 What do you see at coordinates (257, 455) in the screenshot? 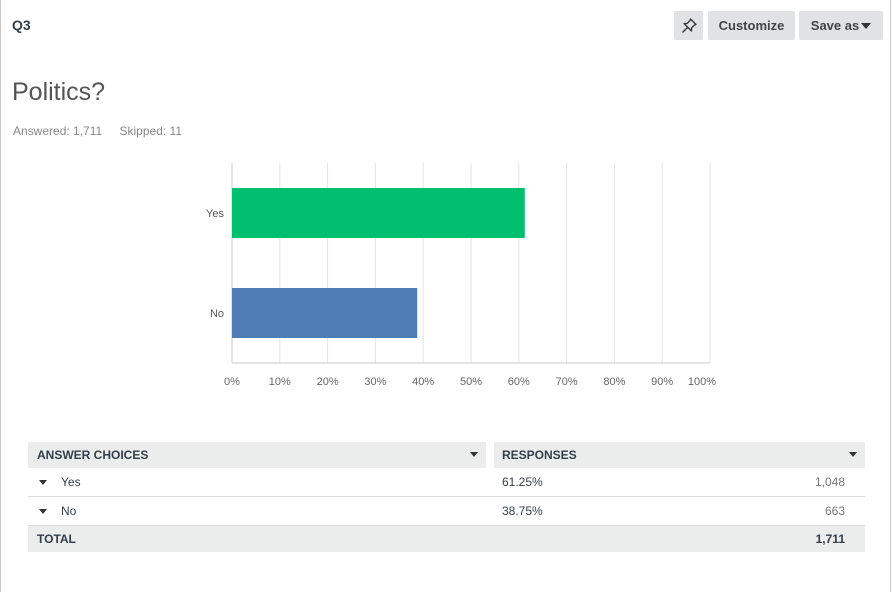
I see `answer-choices-header: ANSWER CHOICES` at bounding box center [257, 455].